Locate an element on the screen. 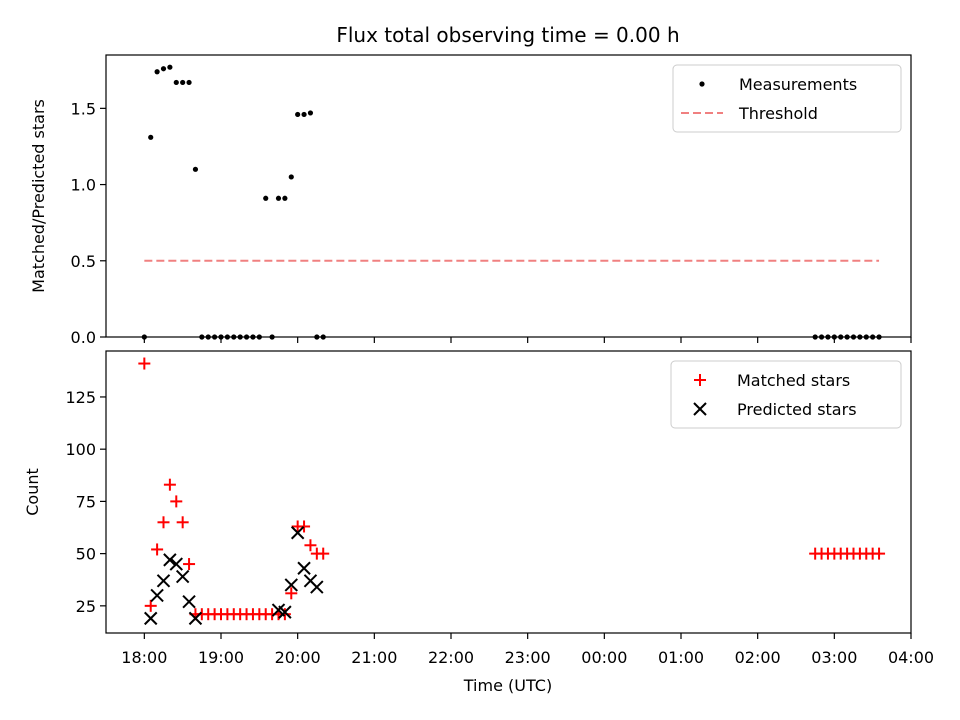 The height and width of the screenshot is (720, 960). x-tick-label: 22:00 is located at coordinates (451, 657).